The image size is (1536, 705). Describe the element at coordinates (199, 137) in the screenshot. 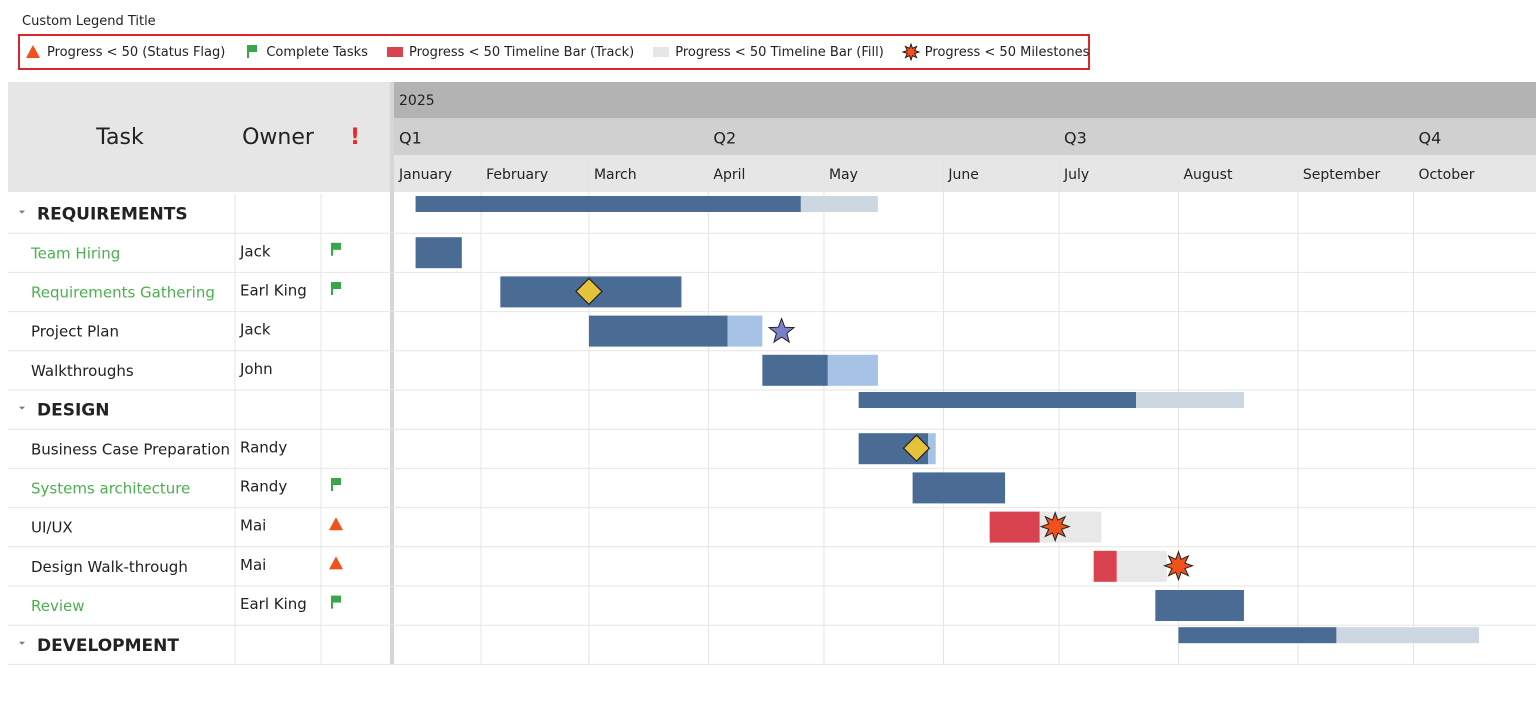

I see `grid-header` at that location.